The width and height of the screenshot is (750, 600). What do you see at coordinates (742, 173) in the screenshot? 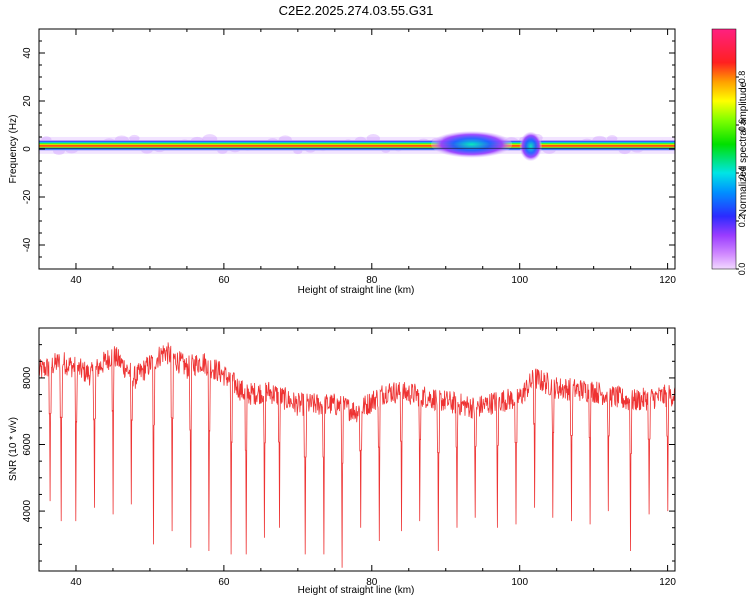
I see `colorbar-tick-label: 0.4` at bounding box center [742, 173].